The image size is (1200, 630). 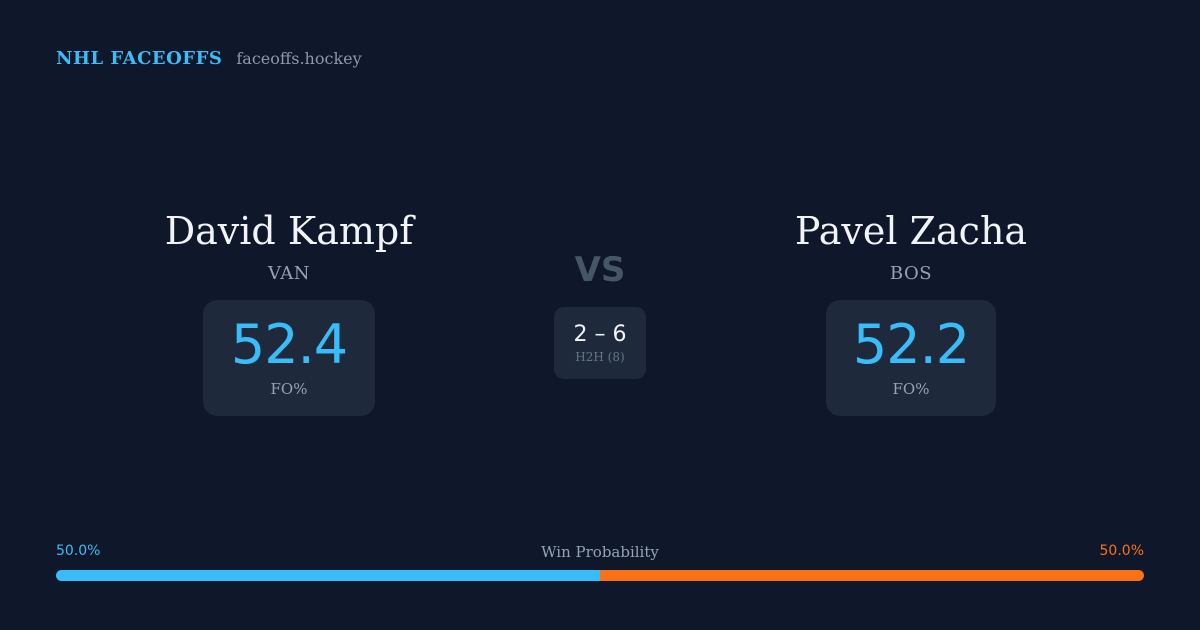 What do you see at coordinates (911, 273) in the screenshot?
I see `away-team: BOS` at bounding box center [911, 273].